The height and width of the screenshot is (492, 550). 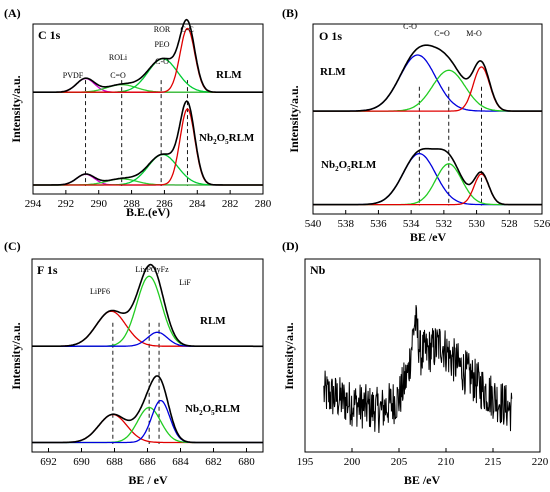 What do you see at coordinates (118, 57) in the screenshot?
I see `annotation-roli: ROLi` at bounding box center [118, 57].